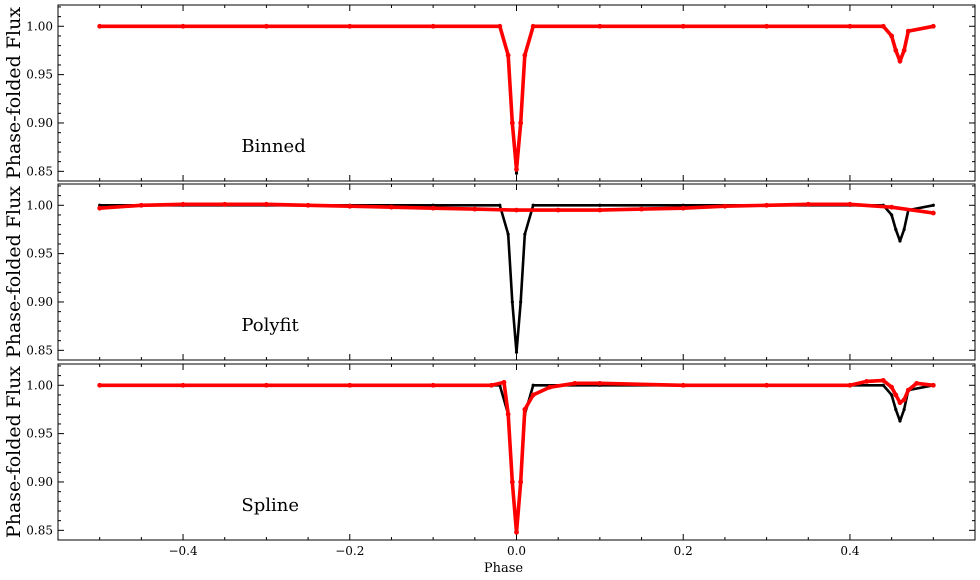 This screenshot has height=580, width=980. I want to click on series-model, so click(516, 208).